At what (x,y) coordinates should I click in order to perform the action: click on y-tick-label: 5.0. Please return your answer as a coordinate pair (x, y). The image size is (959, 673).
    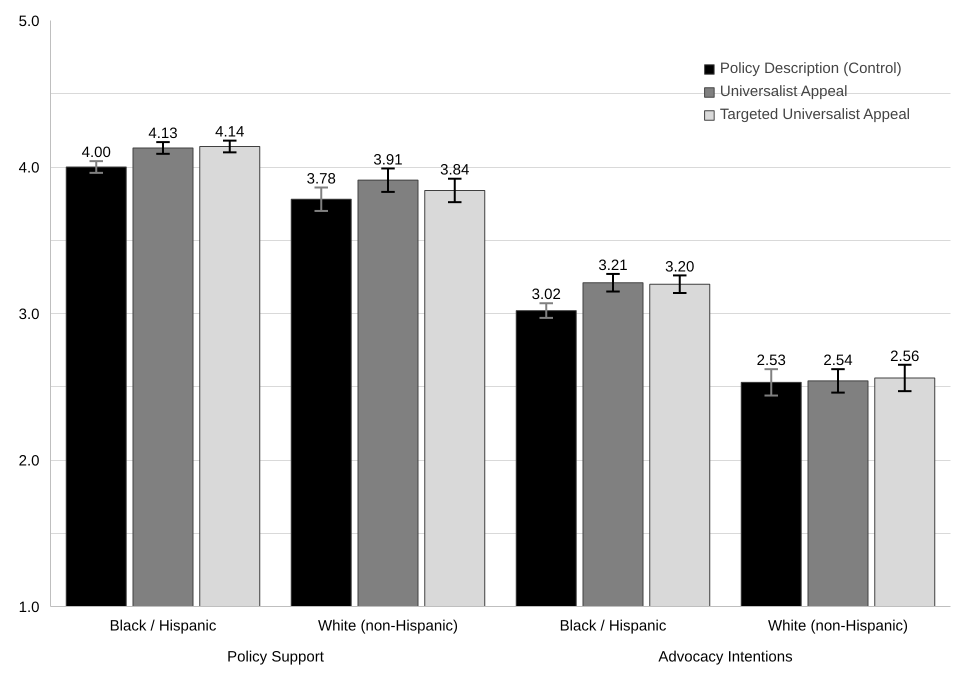
    Looking at the image, I should click on (29, 21).